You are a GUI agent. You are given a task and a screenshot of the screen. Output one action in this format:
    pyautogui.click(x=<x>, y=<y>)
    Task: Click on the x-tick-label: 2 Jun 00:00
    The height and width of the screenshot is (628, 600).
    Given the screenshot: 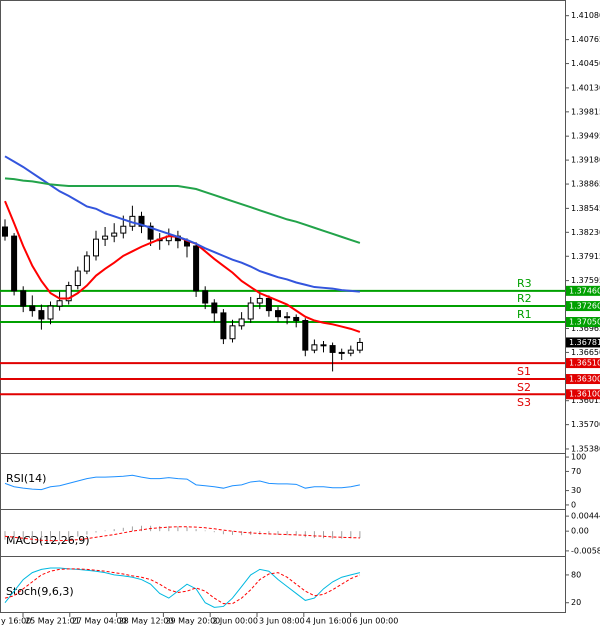 What is the action you would take?
    pyautogui.click(x=235, y=621)
    